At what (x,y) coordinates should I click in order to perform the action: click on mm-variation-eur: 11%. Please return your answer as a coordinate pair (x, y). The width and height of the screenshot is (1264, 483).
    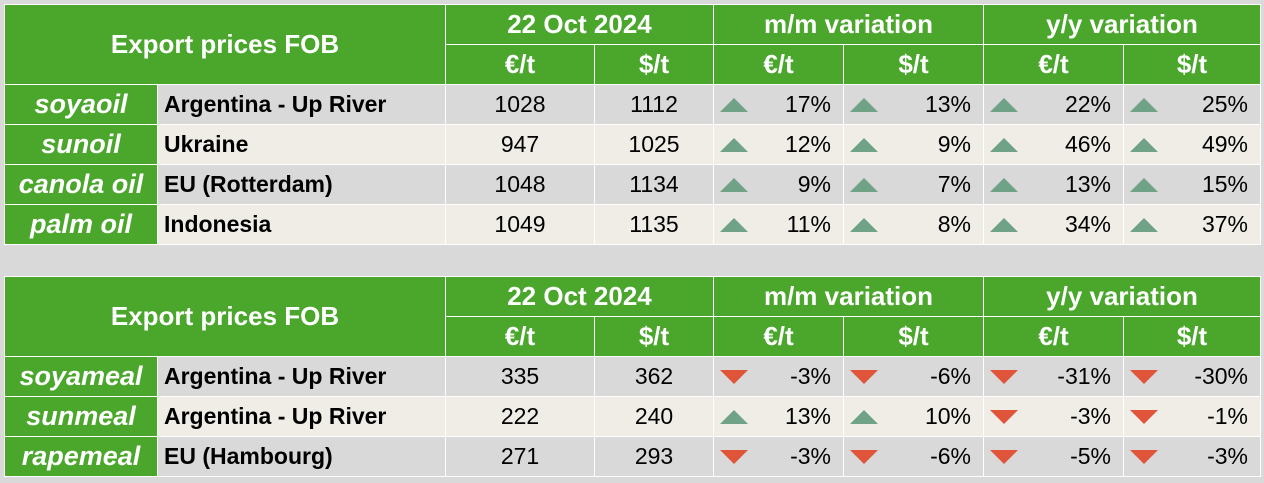
    Looking at the image, I should click on (778, 224).